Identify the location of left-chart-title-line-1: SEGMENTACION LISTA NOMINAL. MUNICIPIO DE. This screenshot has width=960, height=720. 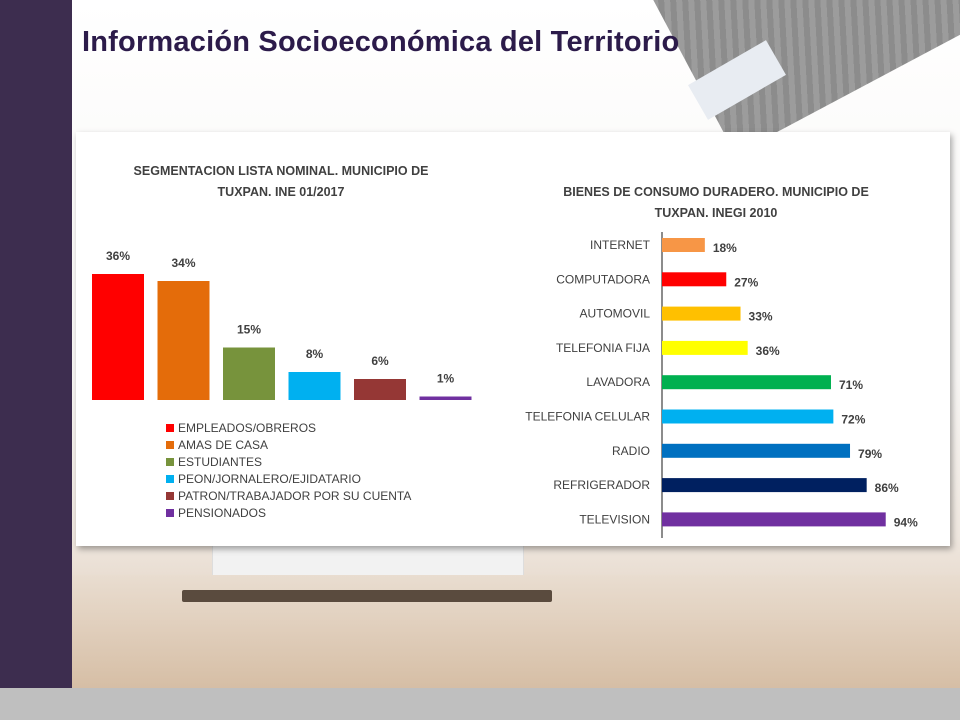
(281, 171).